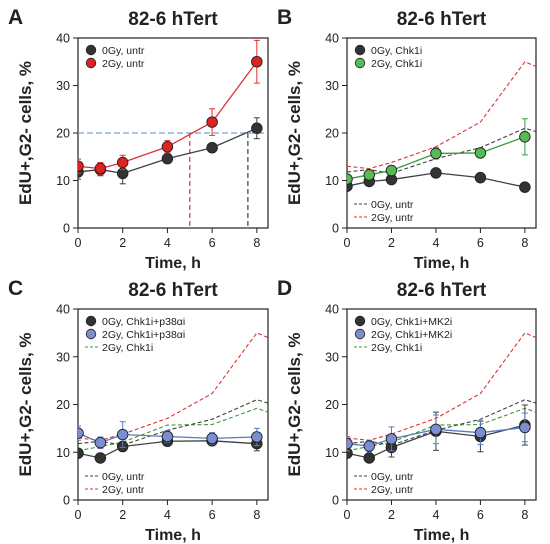 This screenshot has height=544, width=550. Describe the element at coordinates (411, 322) in the screenshot. I see `legend-label: 0Gy, Chk1i+MK2i` at that location.